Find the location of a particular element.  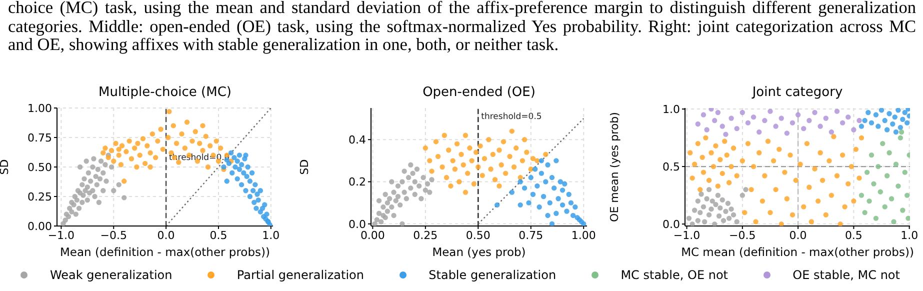

legend-label: MC stable, OE not is located at coordinates (674, 275).